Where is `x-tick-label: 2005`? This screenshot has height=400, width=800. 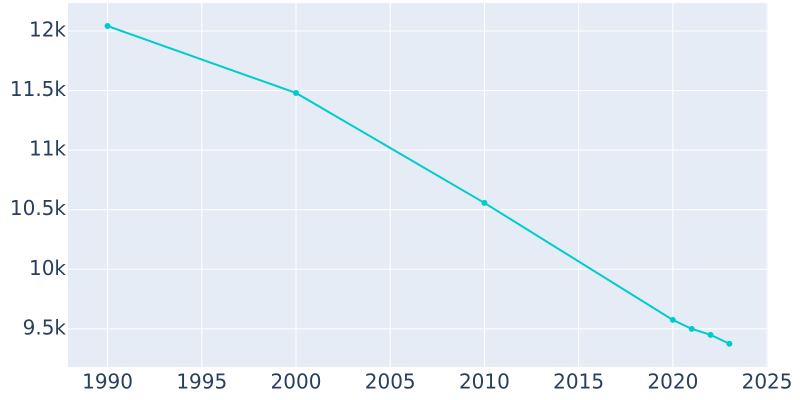
x-tick-label: 2005 is located at coordinates (390, 382).